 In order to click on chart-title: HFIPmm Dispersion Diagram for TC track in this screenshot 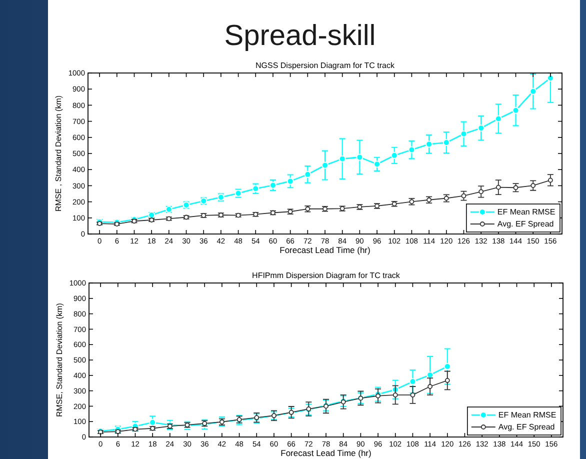, I will do `click(326, 275)`.